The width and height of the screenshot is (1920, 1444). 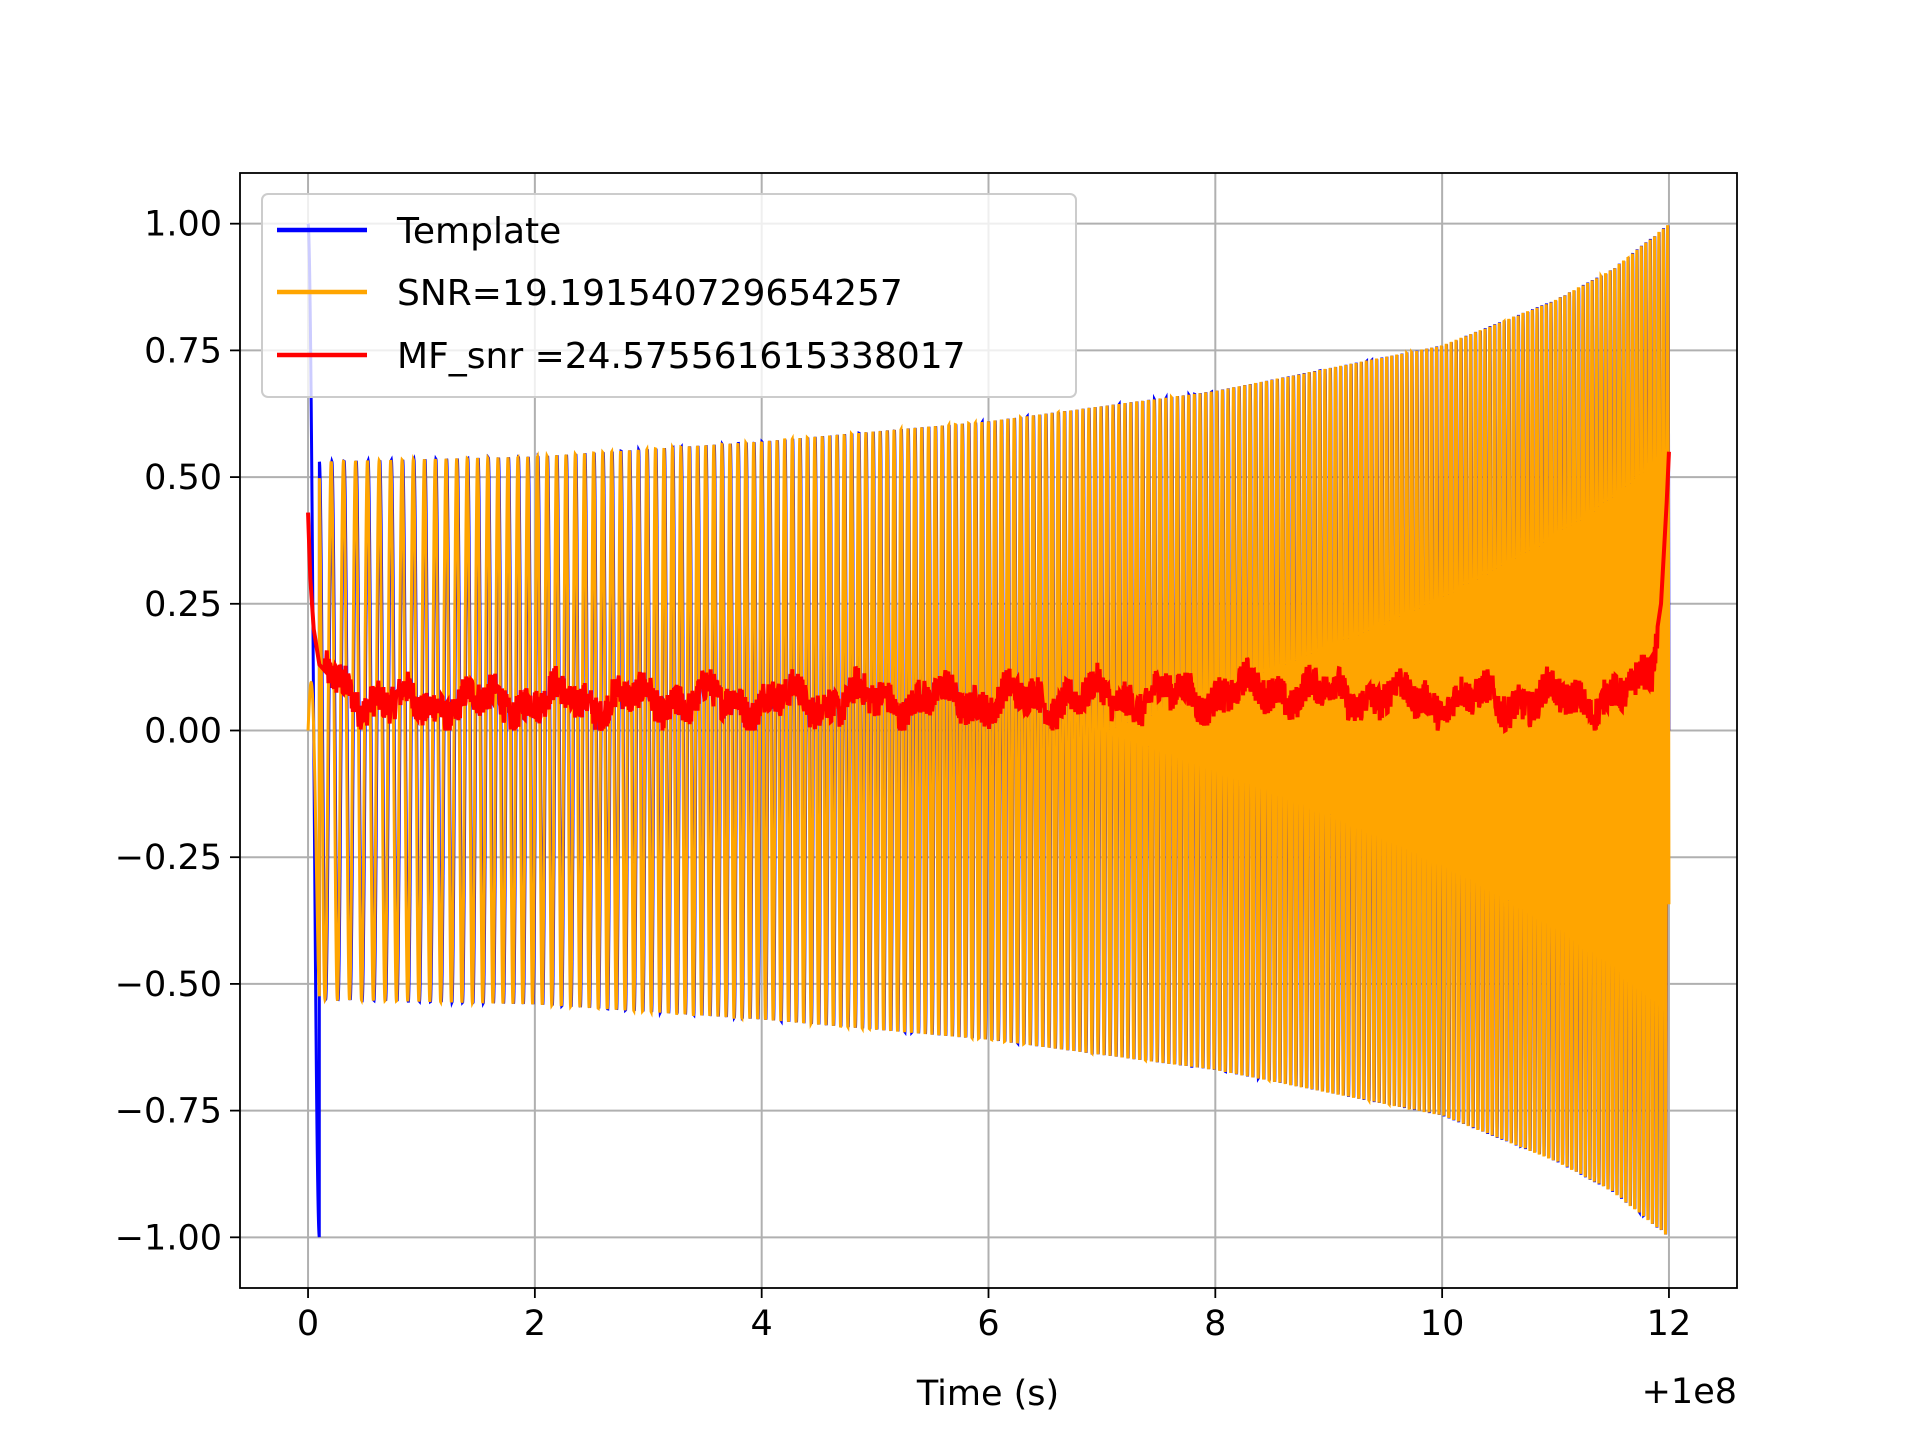 I want to click on y-tick-label: 0.50, so click(x=183, y=478).